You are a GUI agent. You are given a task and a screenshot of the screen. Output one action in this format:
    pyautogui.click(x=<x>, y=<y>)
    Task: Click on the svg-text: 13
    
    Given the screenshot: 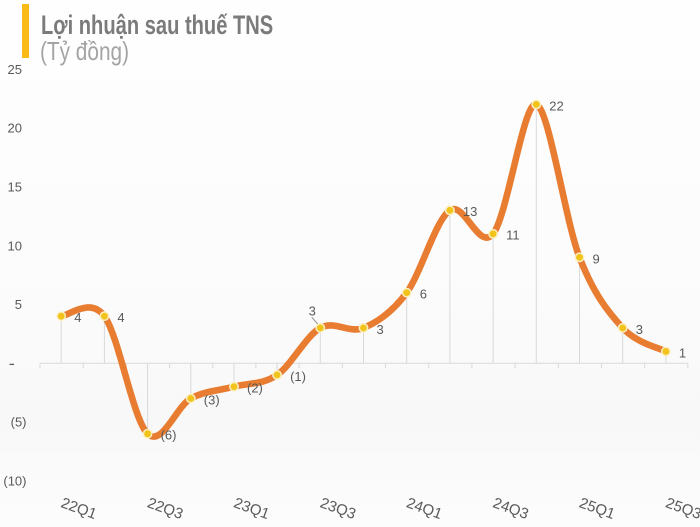 What is the action you would take?
    pyautogui.click(x=470, y=211)
    